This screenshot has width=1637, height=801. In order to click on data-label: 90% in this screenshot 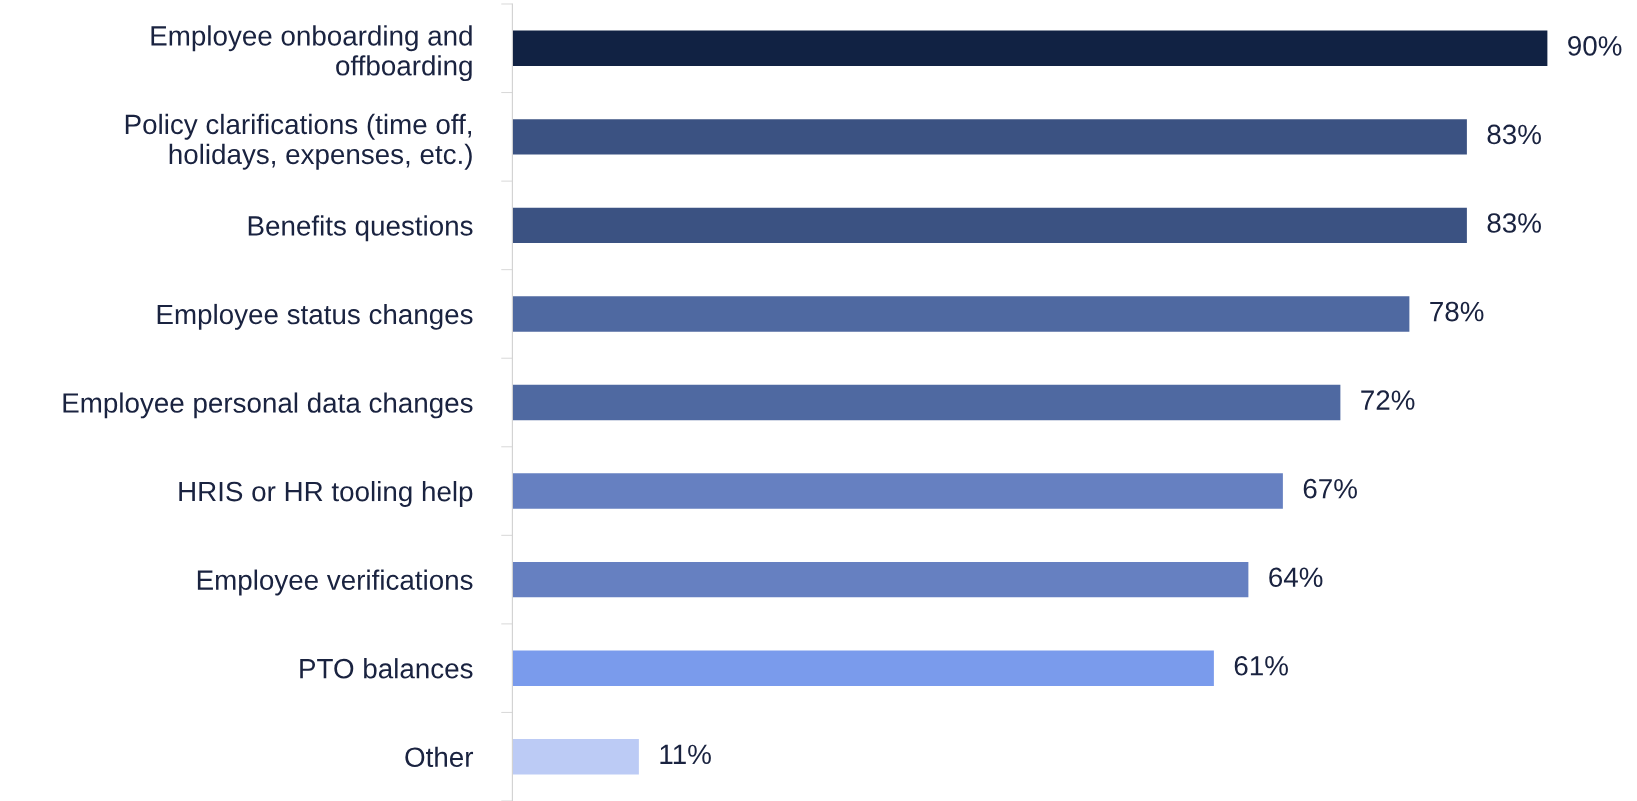, I will do `click(1595, 46)`.